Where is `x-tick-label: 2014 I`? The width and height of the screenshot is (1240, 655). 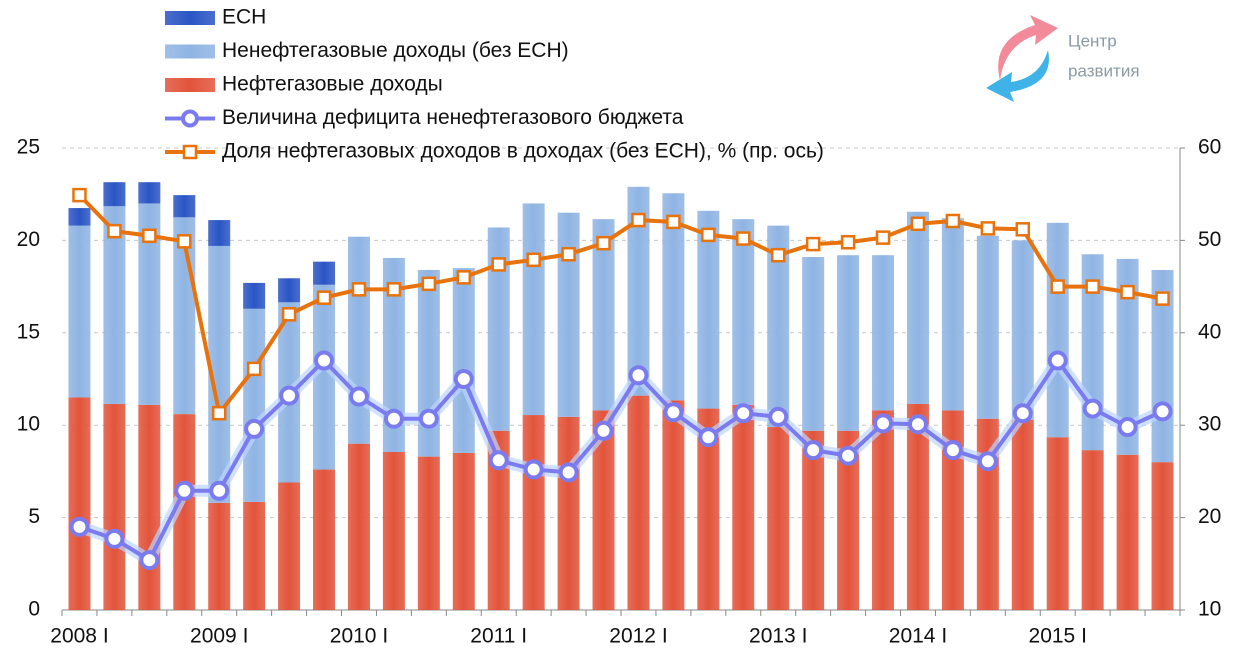 x-tick-label: 2014 I is located at coordinates (918, 636).